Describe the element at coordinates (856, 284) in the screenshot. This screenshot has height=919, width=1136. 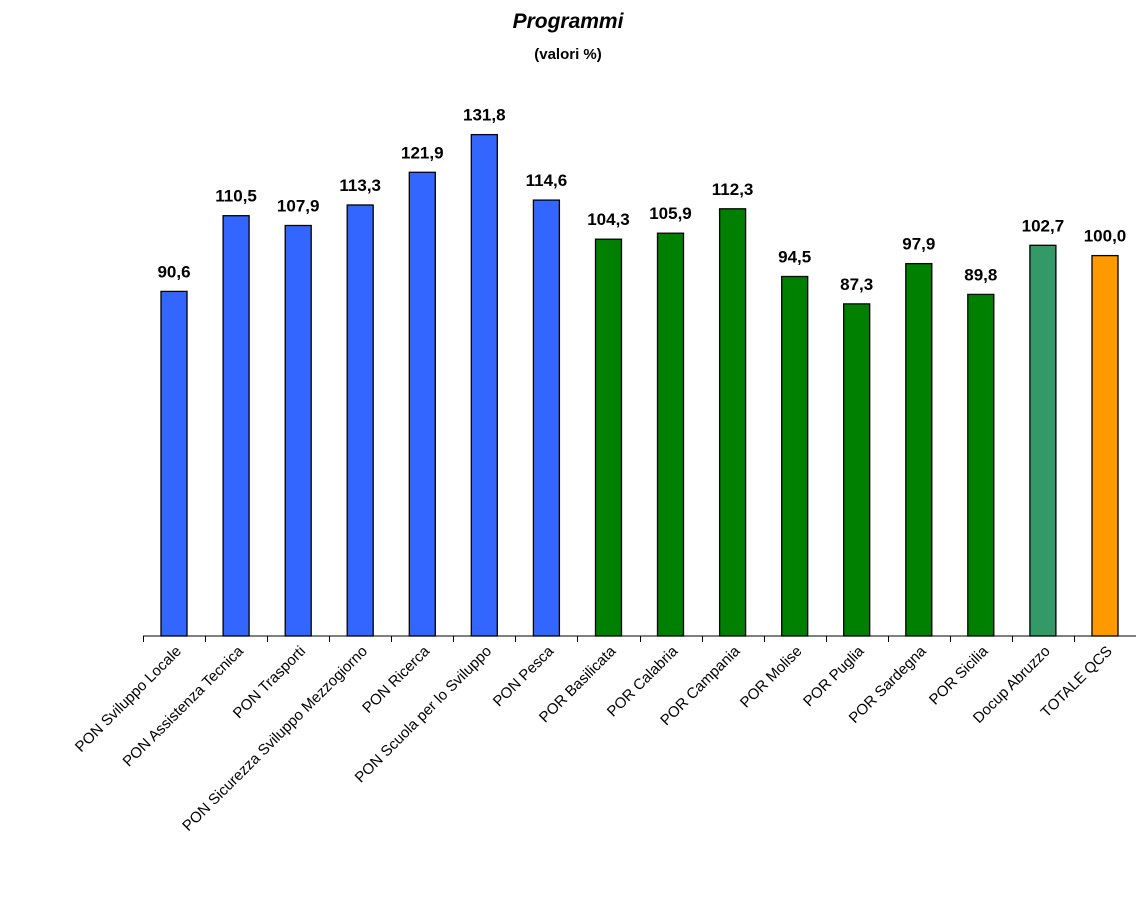
I see `bar-value-label: 87,3` at that location.